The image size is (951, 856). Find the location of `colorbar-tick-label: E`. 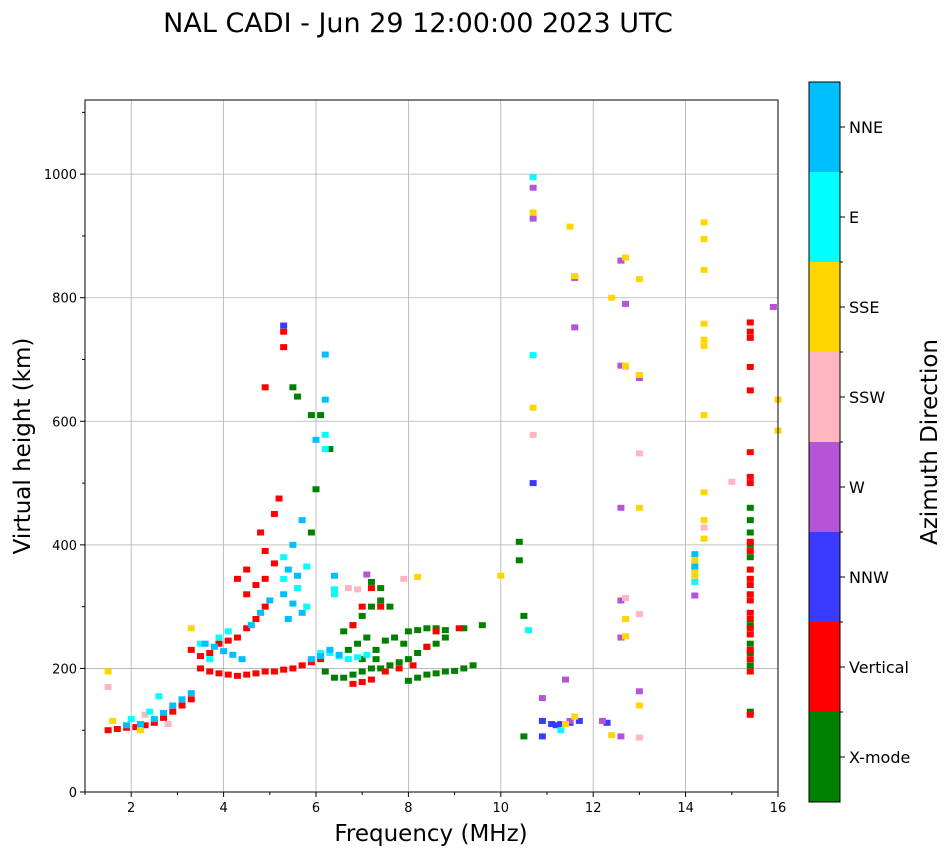

colorbar-tick-label: E is located at coordinates (854, 217).